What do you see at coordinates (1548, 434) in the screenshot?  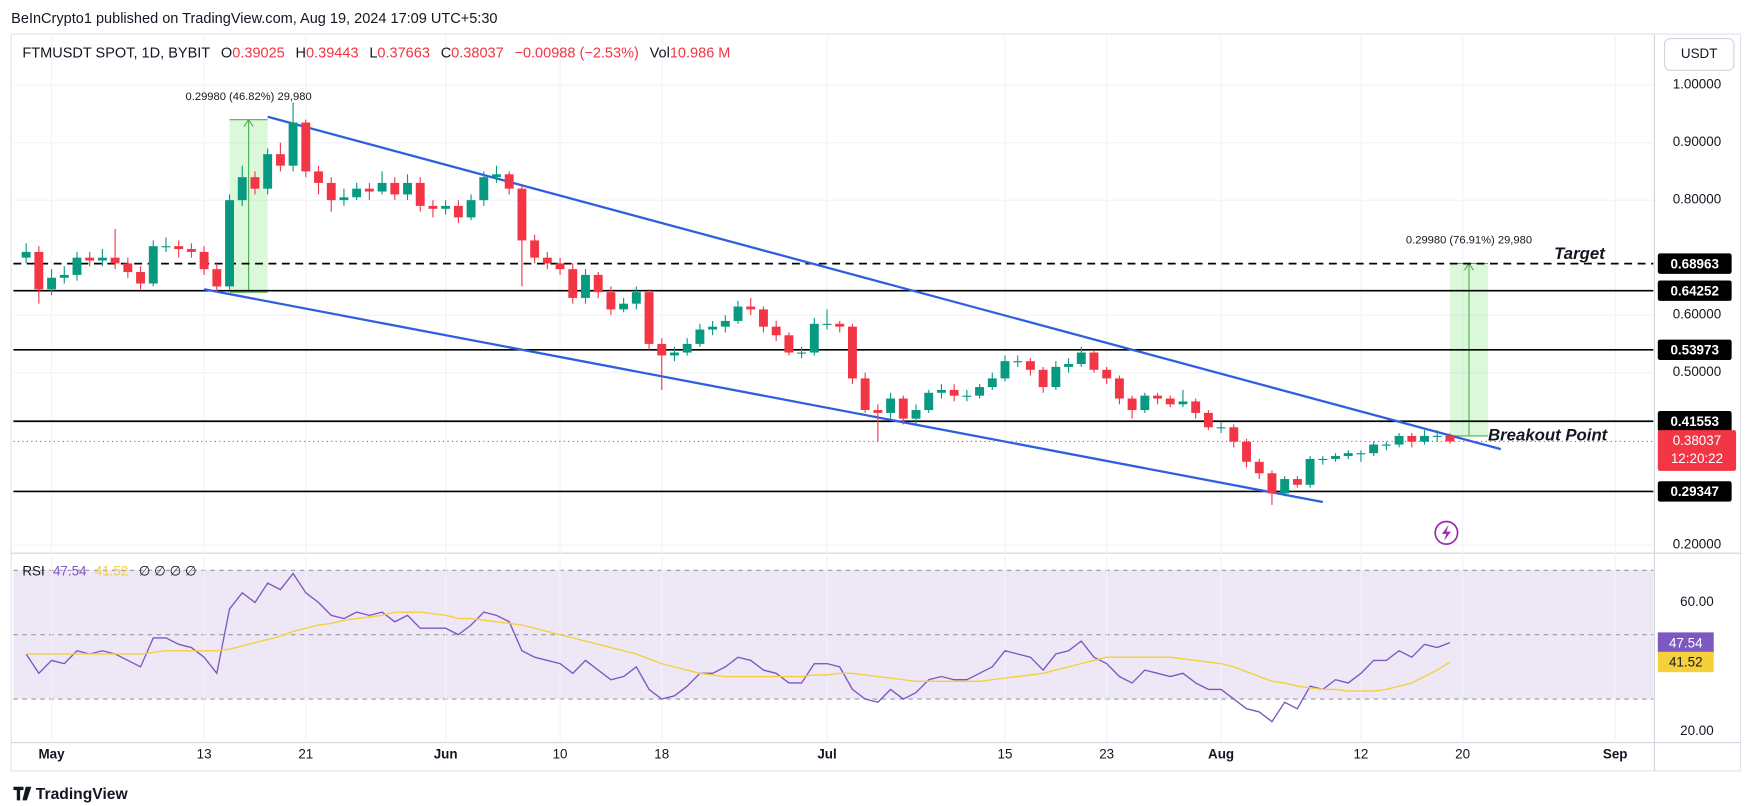 I see `annotation: Breakout Point` at bounding box center [1548, 434].